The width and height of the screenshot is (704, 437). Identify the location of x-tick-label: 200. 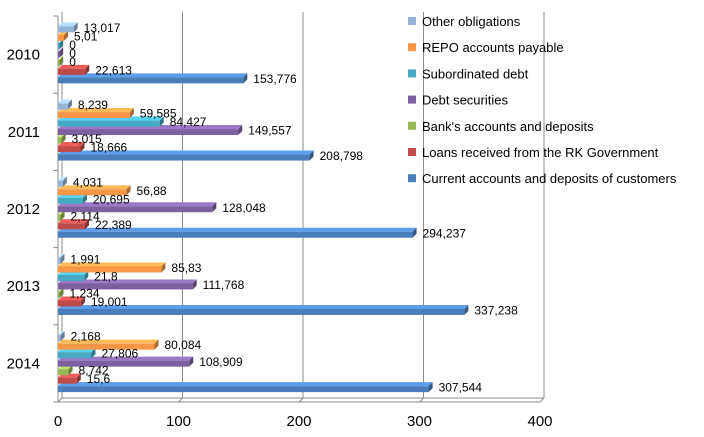
(298, 421).